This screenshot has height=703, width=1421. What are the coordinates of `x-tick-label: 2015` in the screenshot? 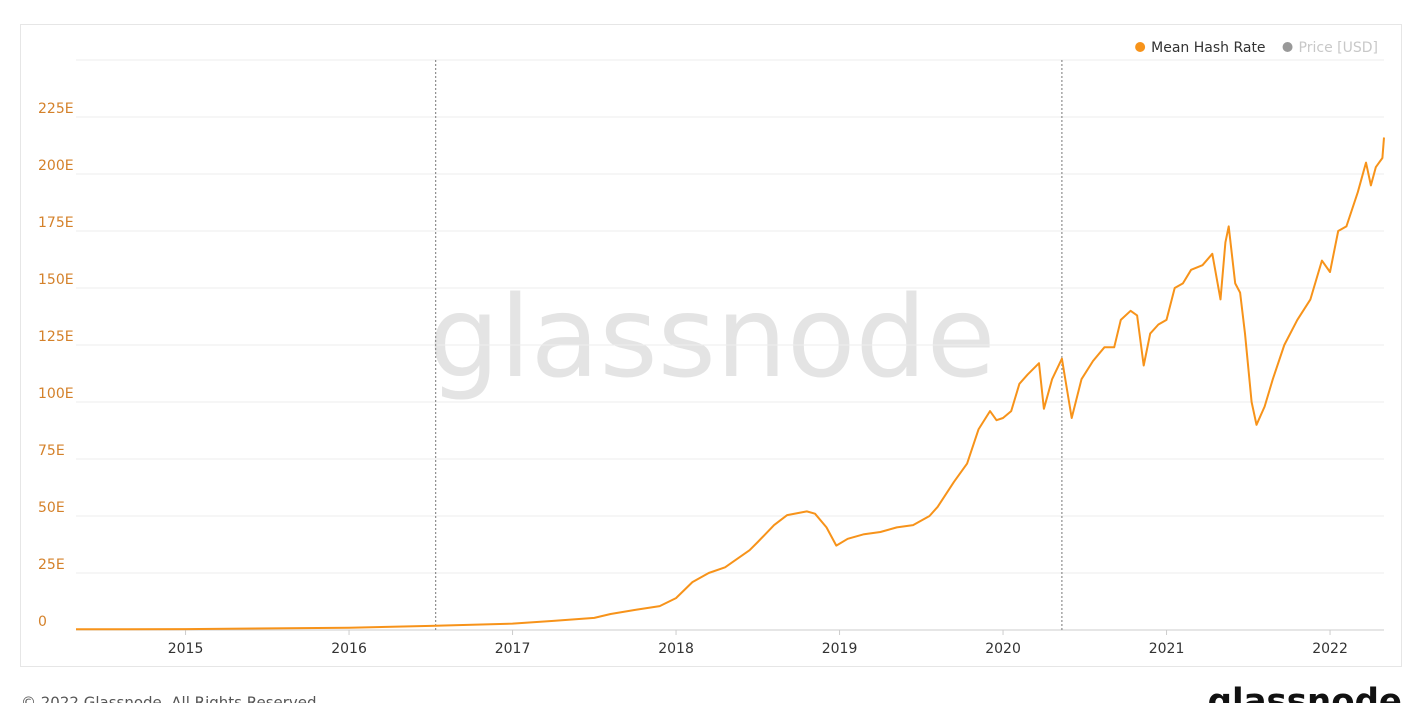 It's located at (186, 649).